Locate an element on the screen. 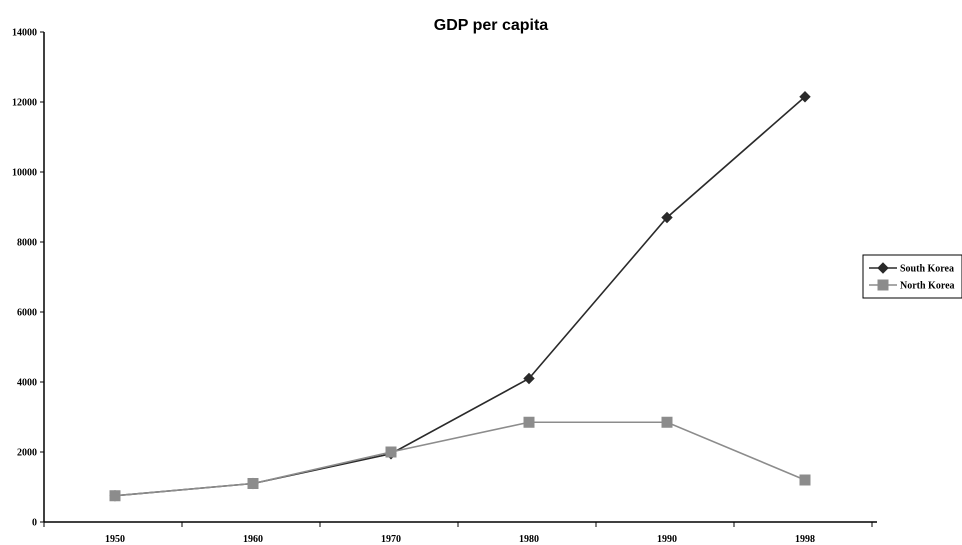 The image size is (962, 545). legend-item: North Korea is located at coordinates (912, 285).